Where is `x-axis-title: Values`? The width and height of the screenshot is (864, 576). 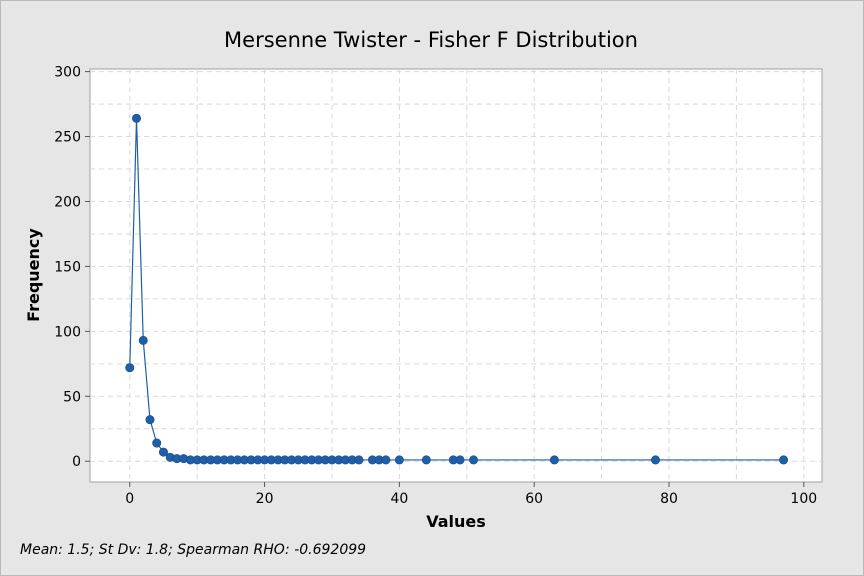
x-axis-title: Values is located at coordinates (456, 521).